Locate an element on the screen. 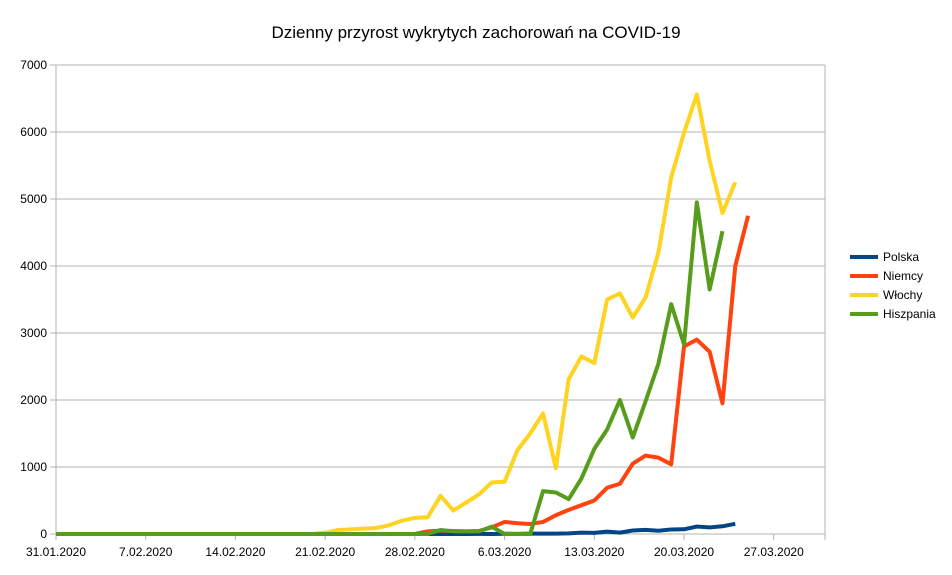 The height and width of the screenshot is (575, 952). legend-label-w-ochy: Włochy is located at coordinates (902, 295).